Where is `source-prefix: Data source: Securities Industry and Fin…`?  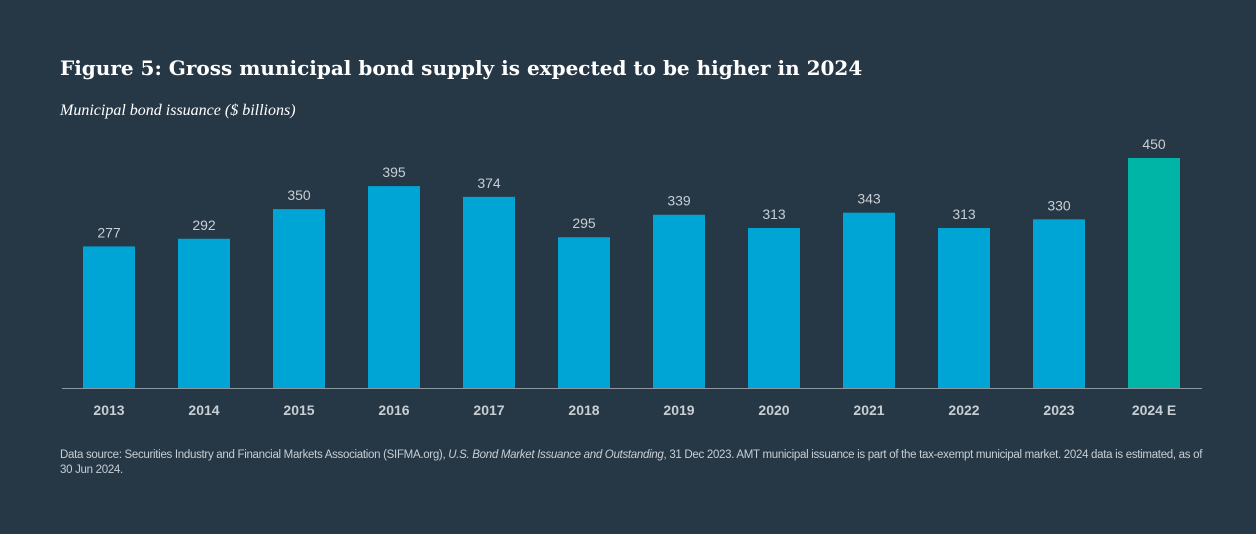 source-prefix: Data source: Securities Industry and Fin… is located at coordinates (254, 455).